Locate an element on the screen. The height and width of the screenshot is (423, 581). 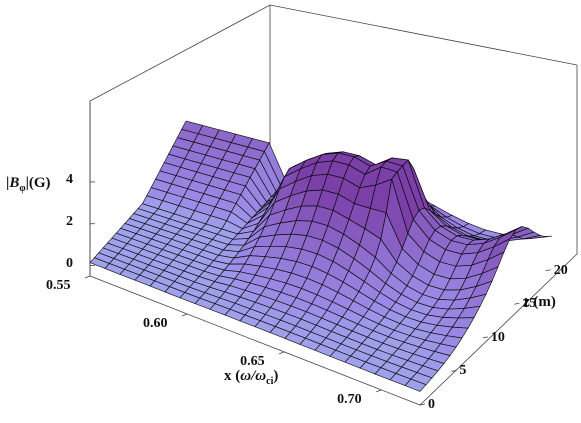
x-tick-label: 0.70 is located at coordinates (349, 399).